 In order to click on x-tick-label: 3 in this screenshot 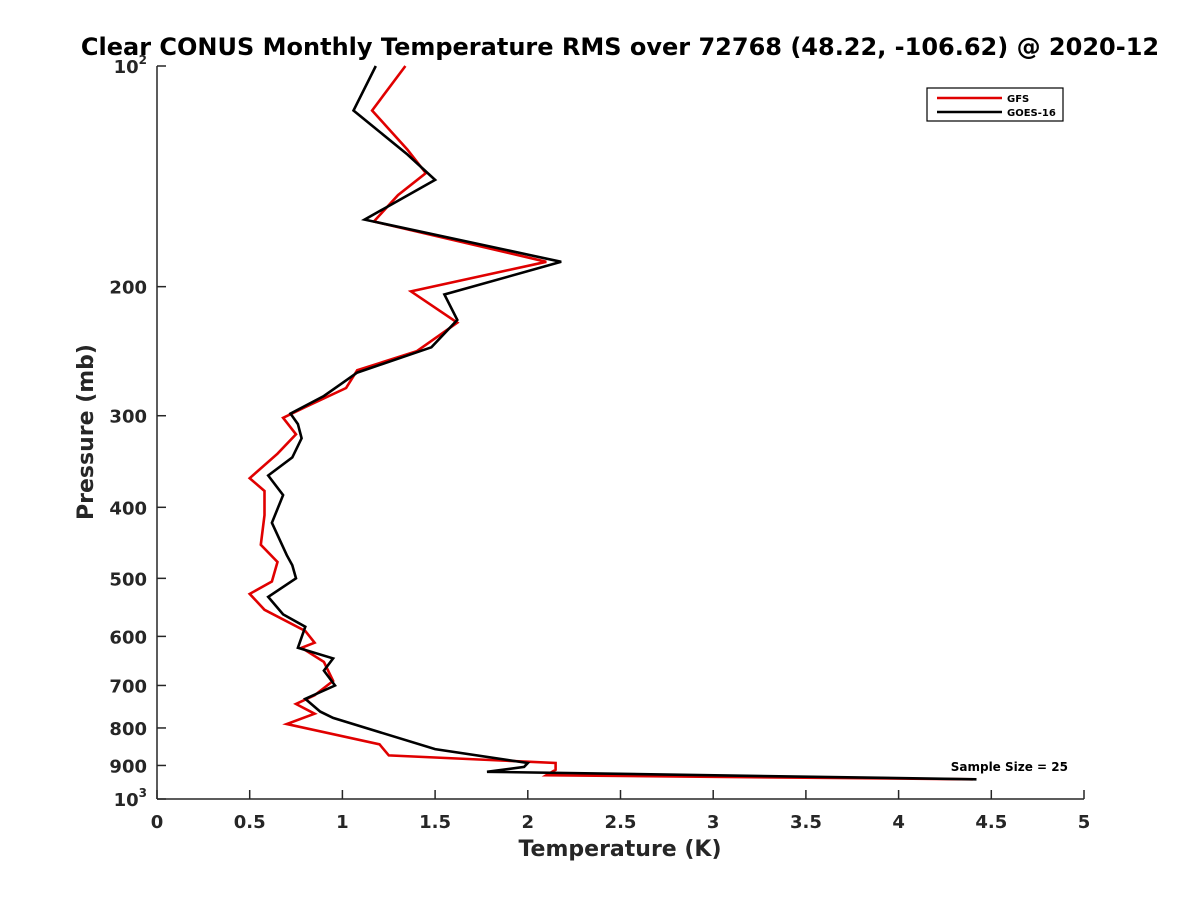, I will do `click(713, 822)`.